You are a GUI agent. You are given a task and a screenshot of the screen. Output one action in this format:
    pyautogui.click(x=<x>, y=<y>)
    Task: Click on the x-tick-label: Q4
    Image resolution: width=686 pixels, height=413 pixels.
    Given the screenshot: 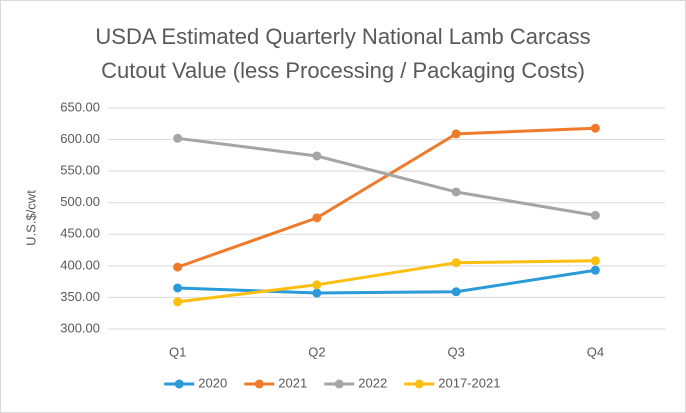 What is the action you would take?
    pyautogui.click(x=595, y=351)
    